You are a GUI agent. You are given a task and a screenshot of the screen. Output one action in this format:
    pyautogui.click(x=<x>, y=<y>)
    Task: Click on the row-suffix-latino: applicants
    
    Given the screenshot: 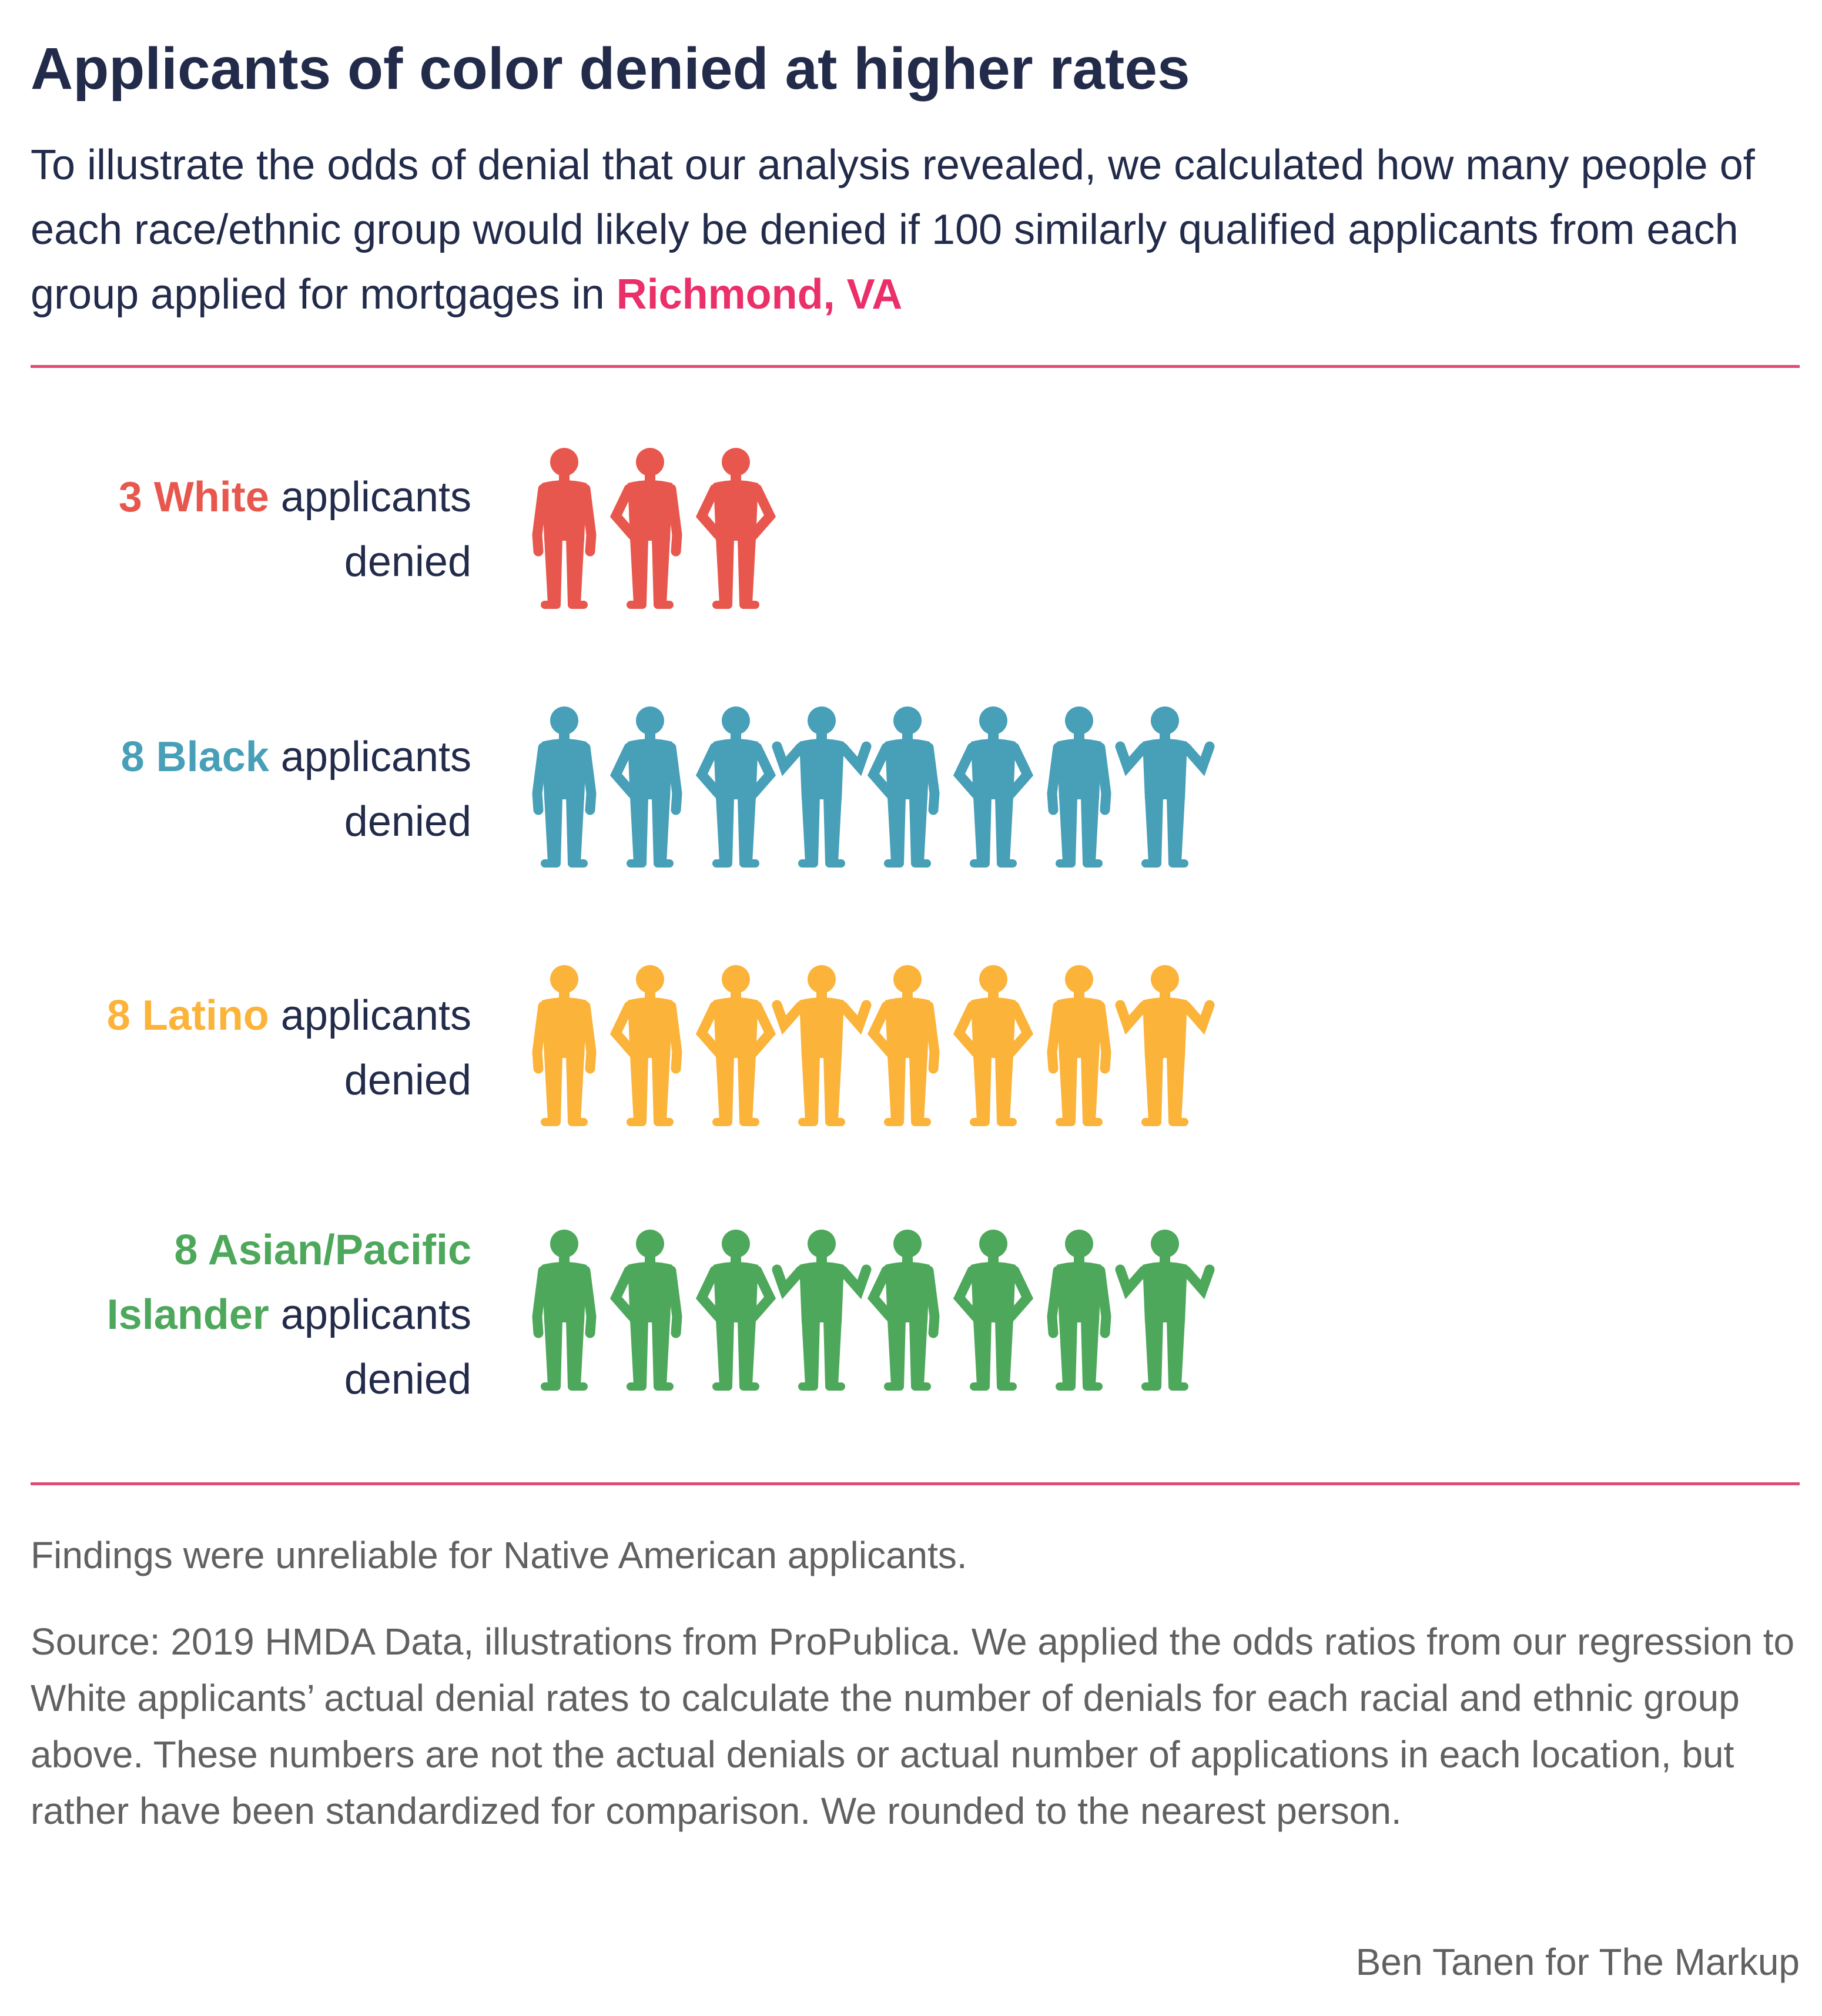 What is the action you would take?
    pyautogui.click(x=370, y=1015)
    